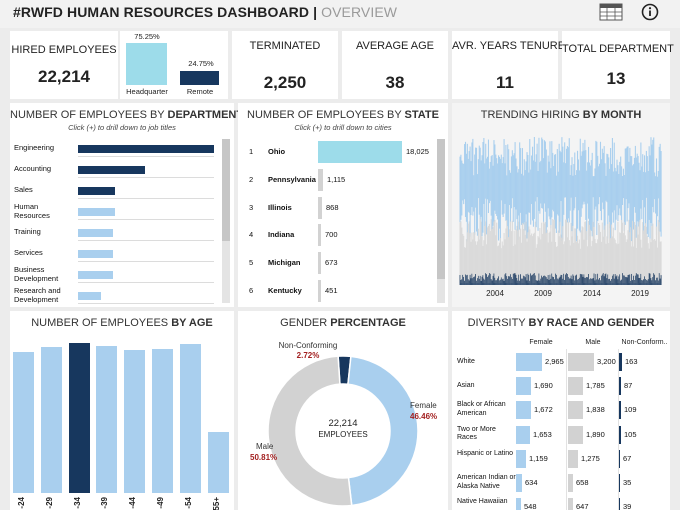 The image size is (680, 510). Describe the element at coordinates (336, 179) in the screenshot. I see `state-value: 1,115` at that location.